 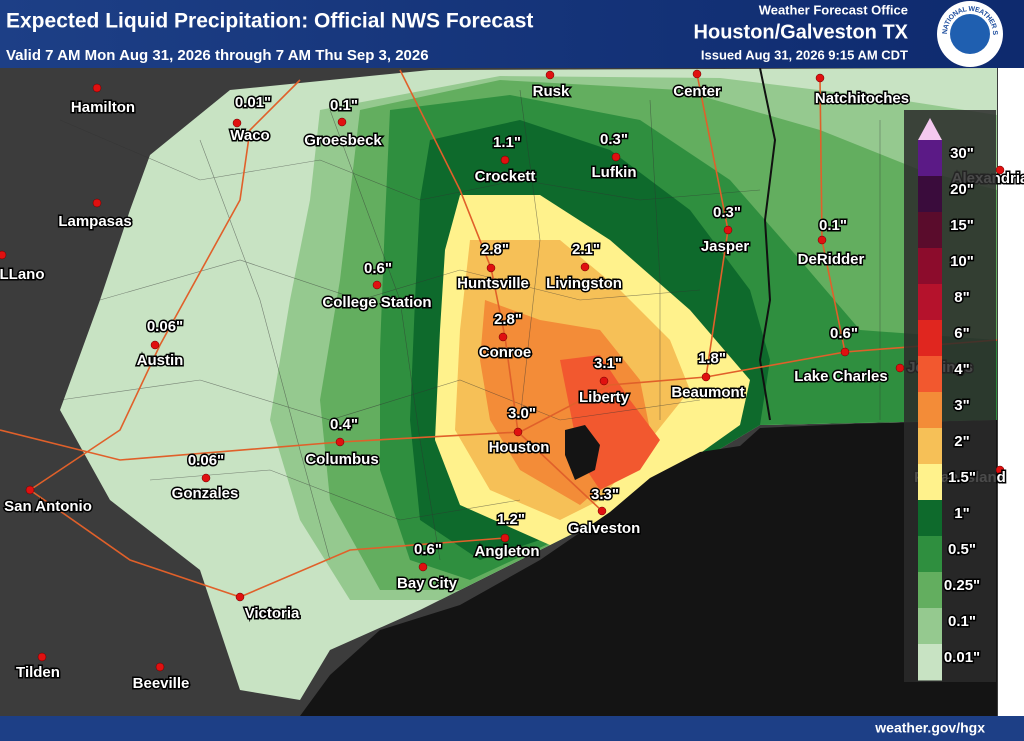 I want to click on city-label: Beeville, so click(x=161, y=683).